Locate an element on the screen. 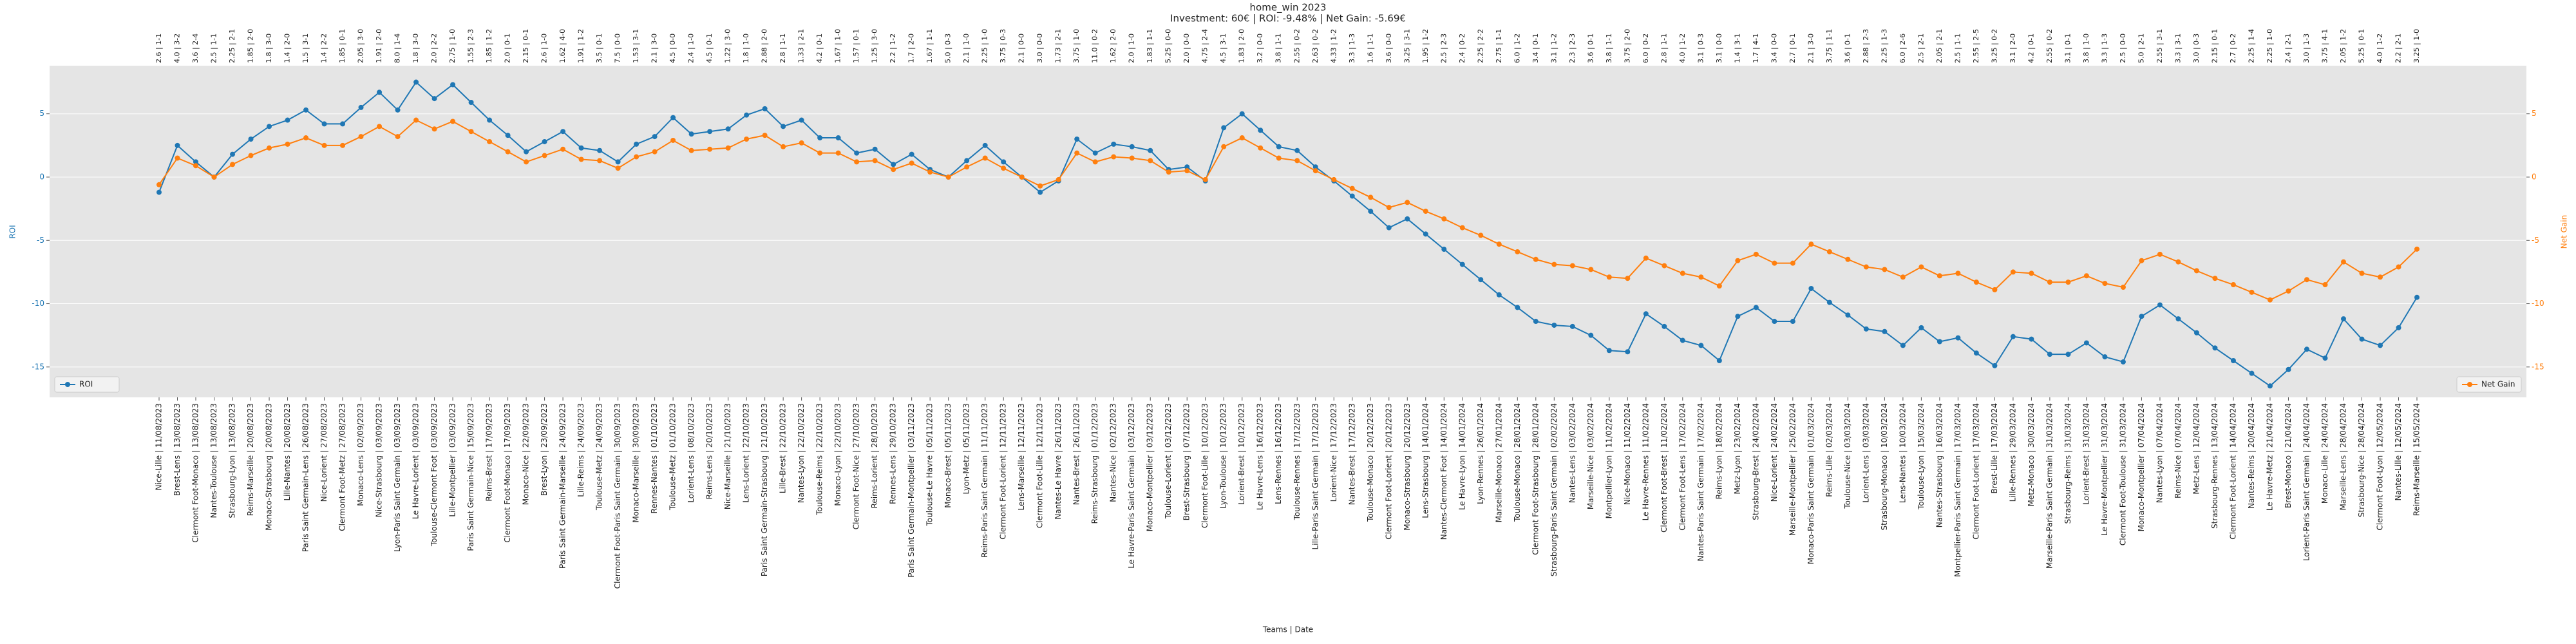 The height and width of the screenshot is (644, 2576). point-label: 2.25 | 1-4 is located at coordinates (2251, 46).